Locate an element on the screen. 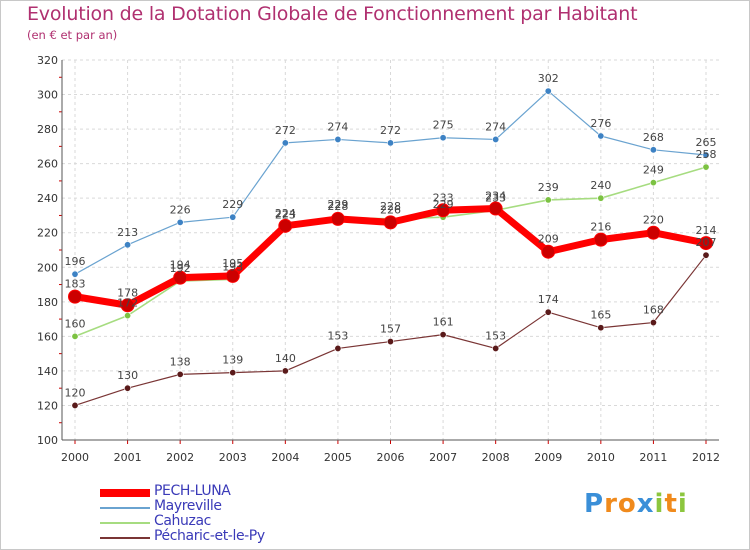 This screenshot has width=750, height=550. x-tick-label: 2005 is located at coordinates (338, 457).